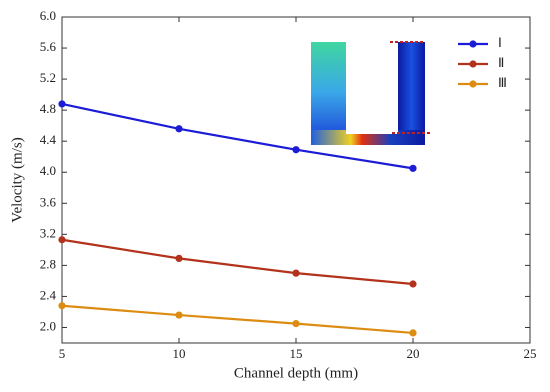 Image resolution: width=550 pixels, height=392 pixels. Describe the element at coordinates (48, 15) in the screenshot. I see `y-tick-label: 6.0` at that location.